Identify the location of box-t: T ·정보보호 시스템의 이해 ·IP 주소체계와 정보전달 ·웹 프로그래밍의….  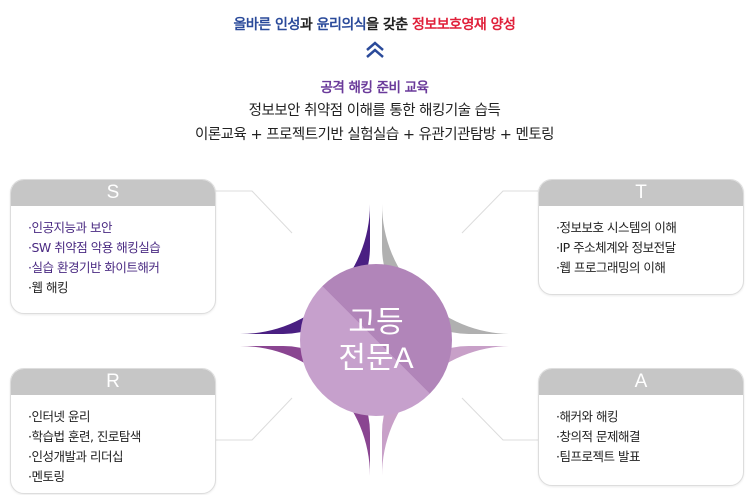
(641, 237).